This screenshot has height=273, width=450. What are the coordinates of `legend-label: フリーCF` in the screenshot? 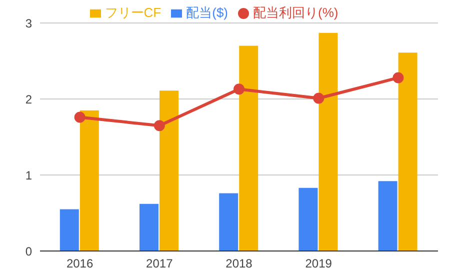 It's located at (133, 12).